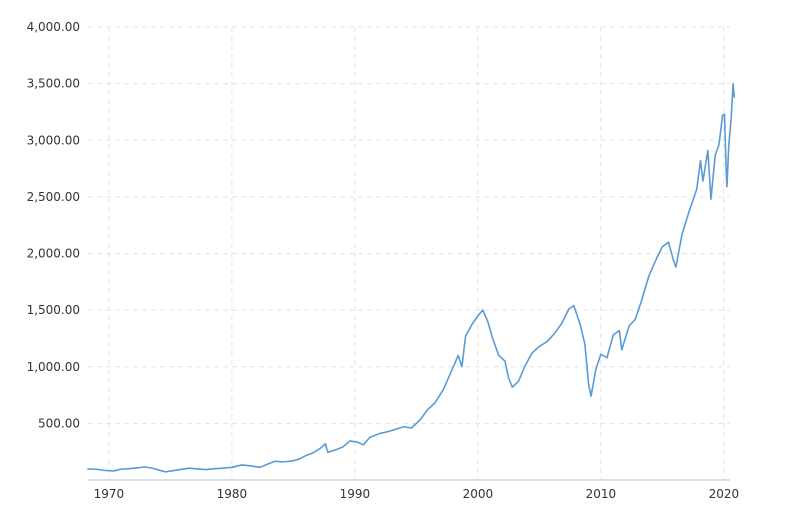 The height and width of the screenshot is (528, 785). I want to click on x-tick-label: 1980, so click(232, 494).